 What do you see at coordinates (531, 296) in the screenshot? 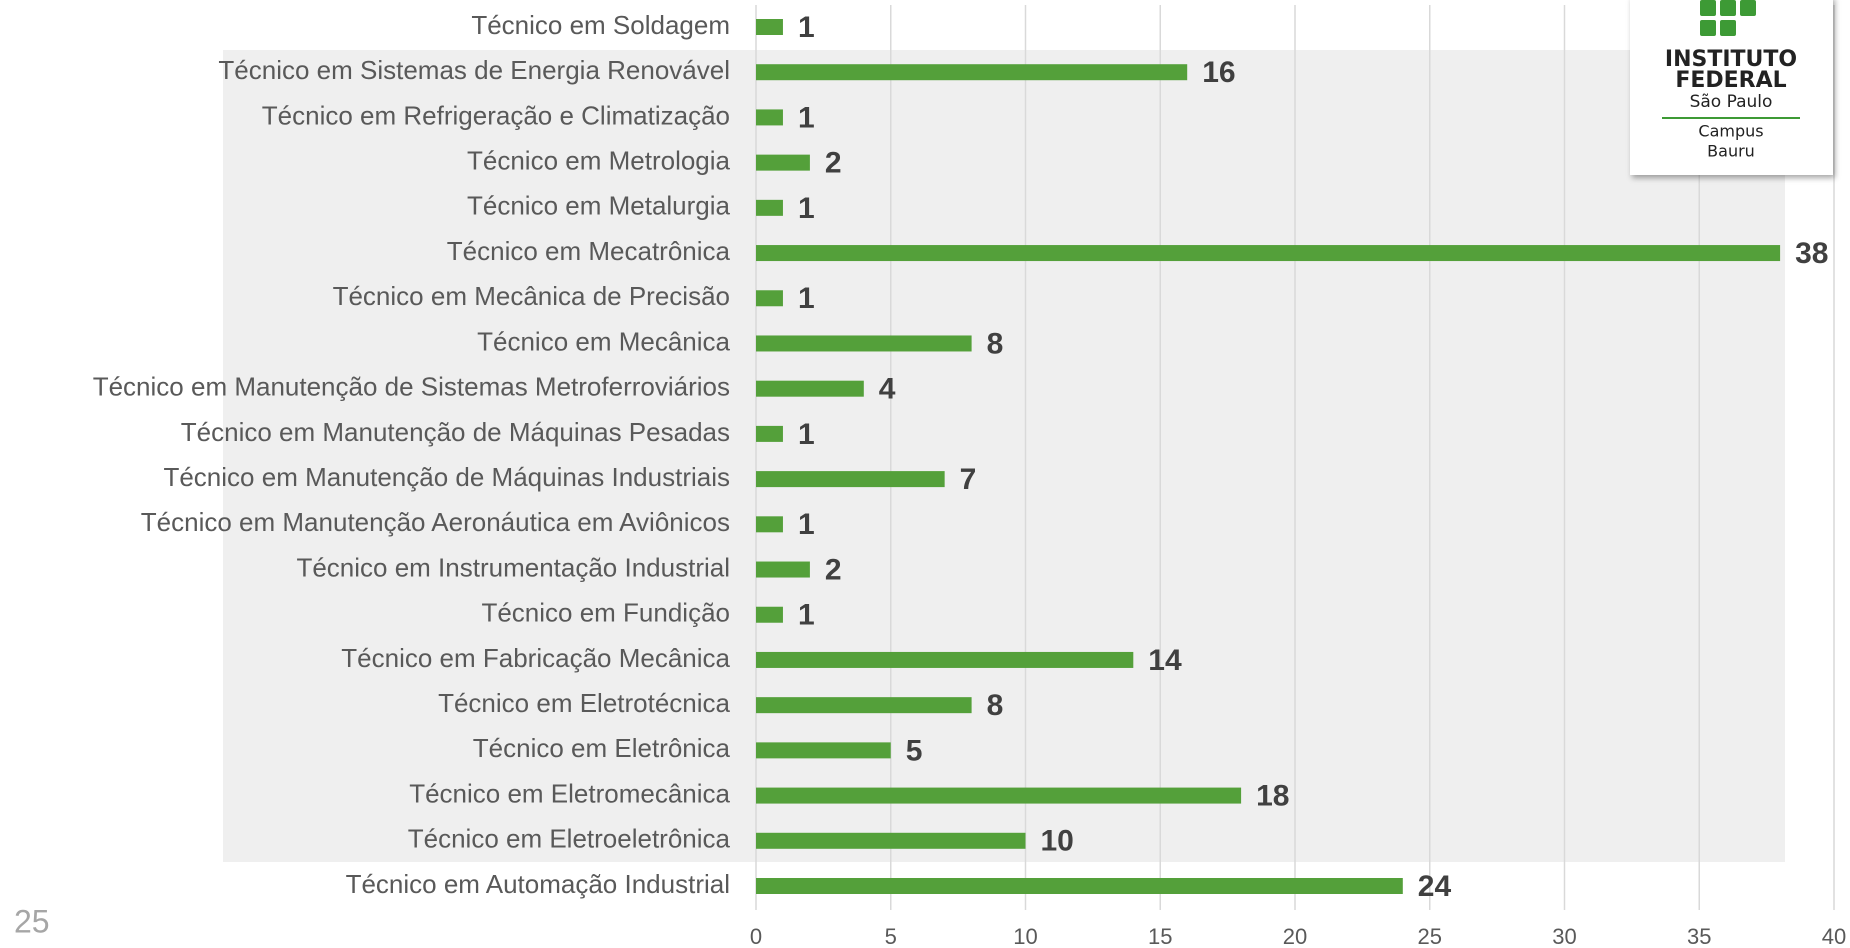
I see `category-label: Técnico em Mecânica de Precisão` at bounding box center [531, 296].